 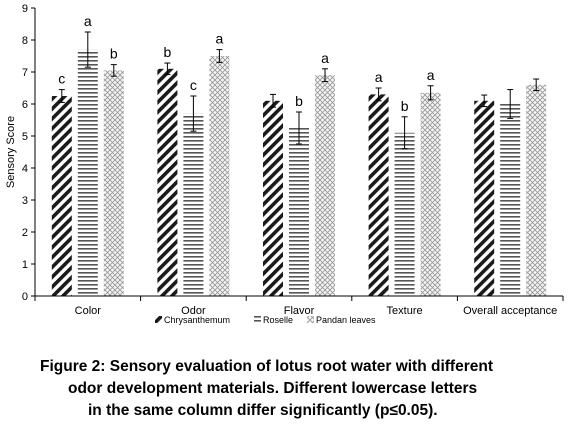 What do you see at coordinates (510, 311) in the screenshot?
I see `x-tick-label: Overall acceptance` at bounding box center [510, 311].